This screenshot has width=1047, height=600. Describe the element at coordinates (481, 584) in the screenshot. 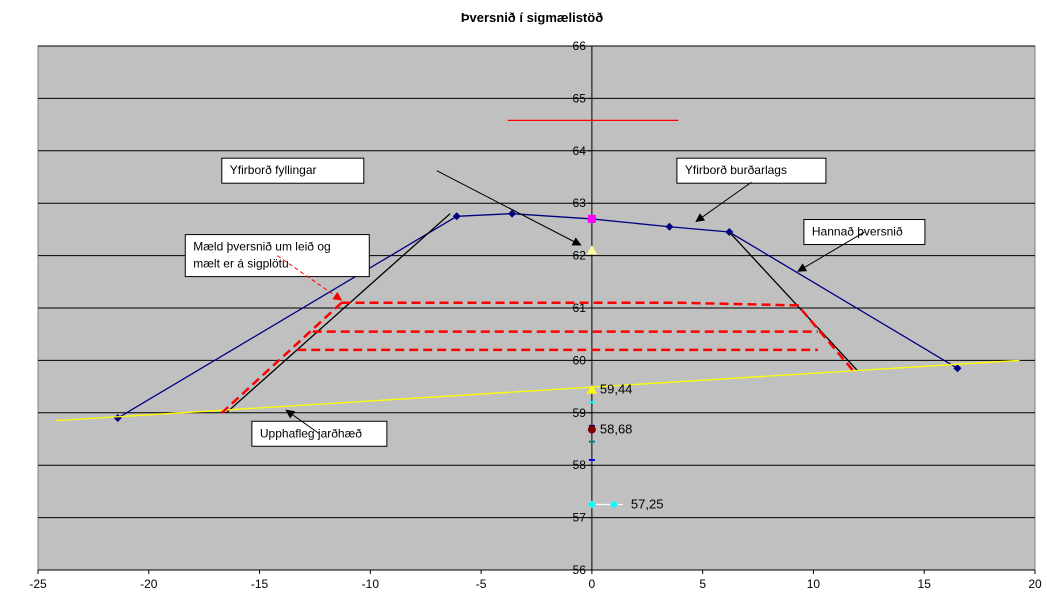

I see `x-tick-label: -5` at that location.